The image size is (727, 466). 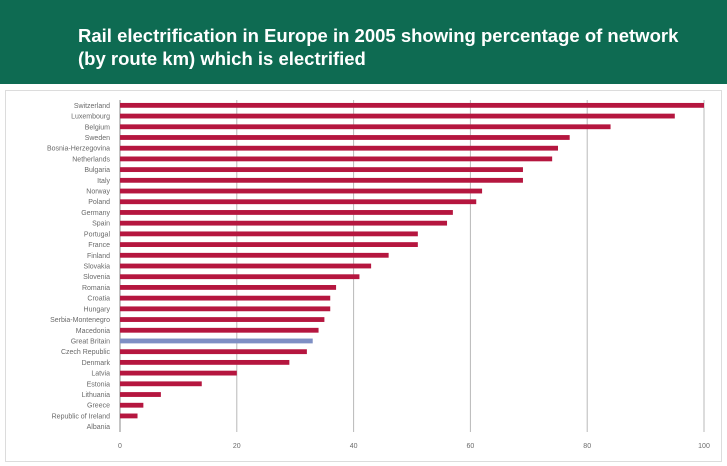 What do you see at coordinates (205, 362) in the screenshot?
I see `bar-denmark` at bounding box center [205, 362].